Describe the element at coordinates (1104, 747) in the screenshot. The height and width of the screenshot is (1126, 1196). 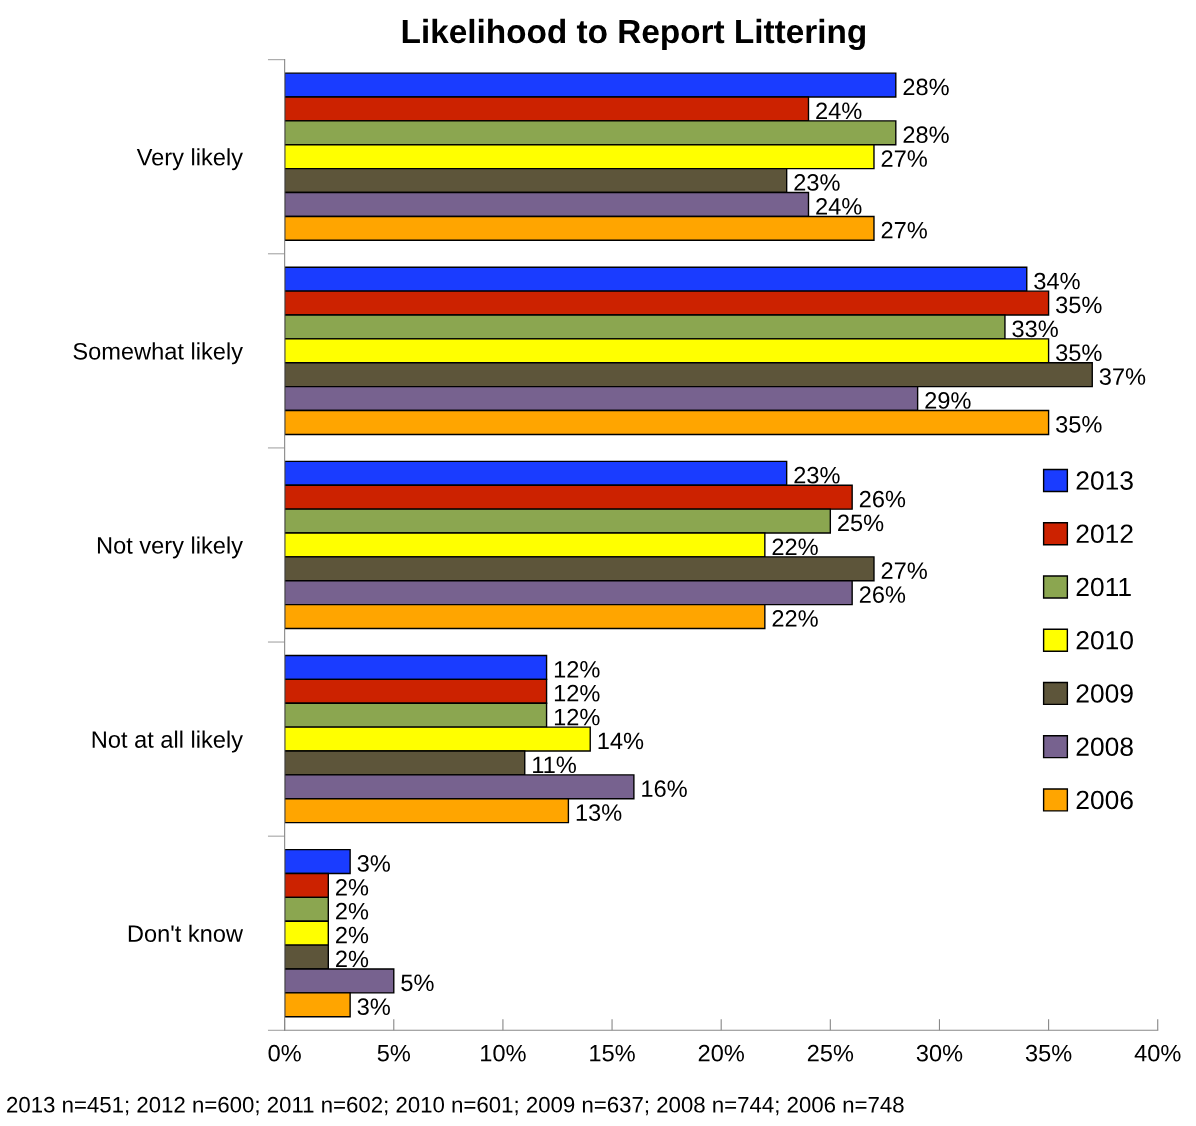
I see `legend-label: 2008` at that location.